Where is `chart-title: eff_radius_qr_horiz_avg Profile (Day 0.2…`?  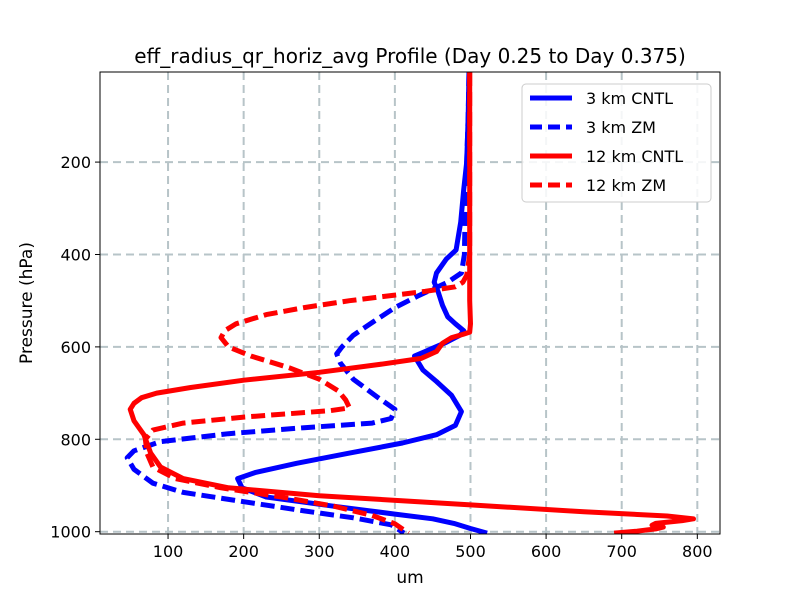 chart-title: eff_radius_qr_horiz_avg Profile (Day 0.2… is located at coordinates (410, 56).